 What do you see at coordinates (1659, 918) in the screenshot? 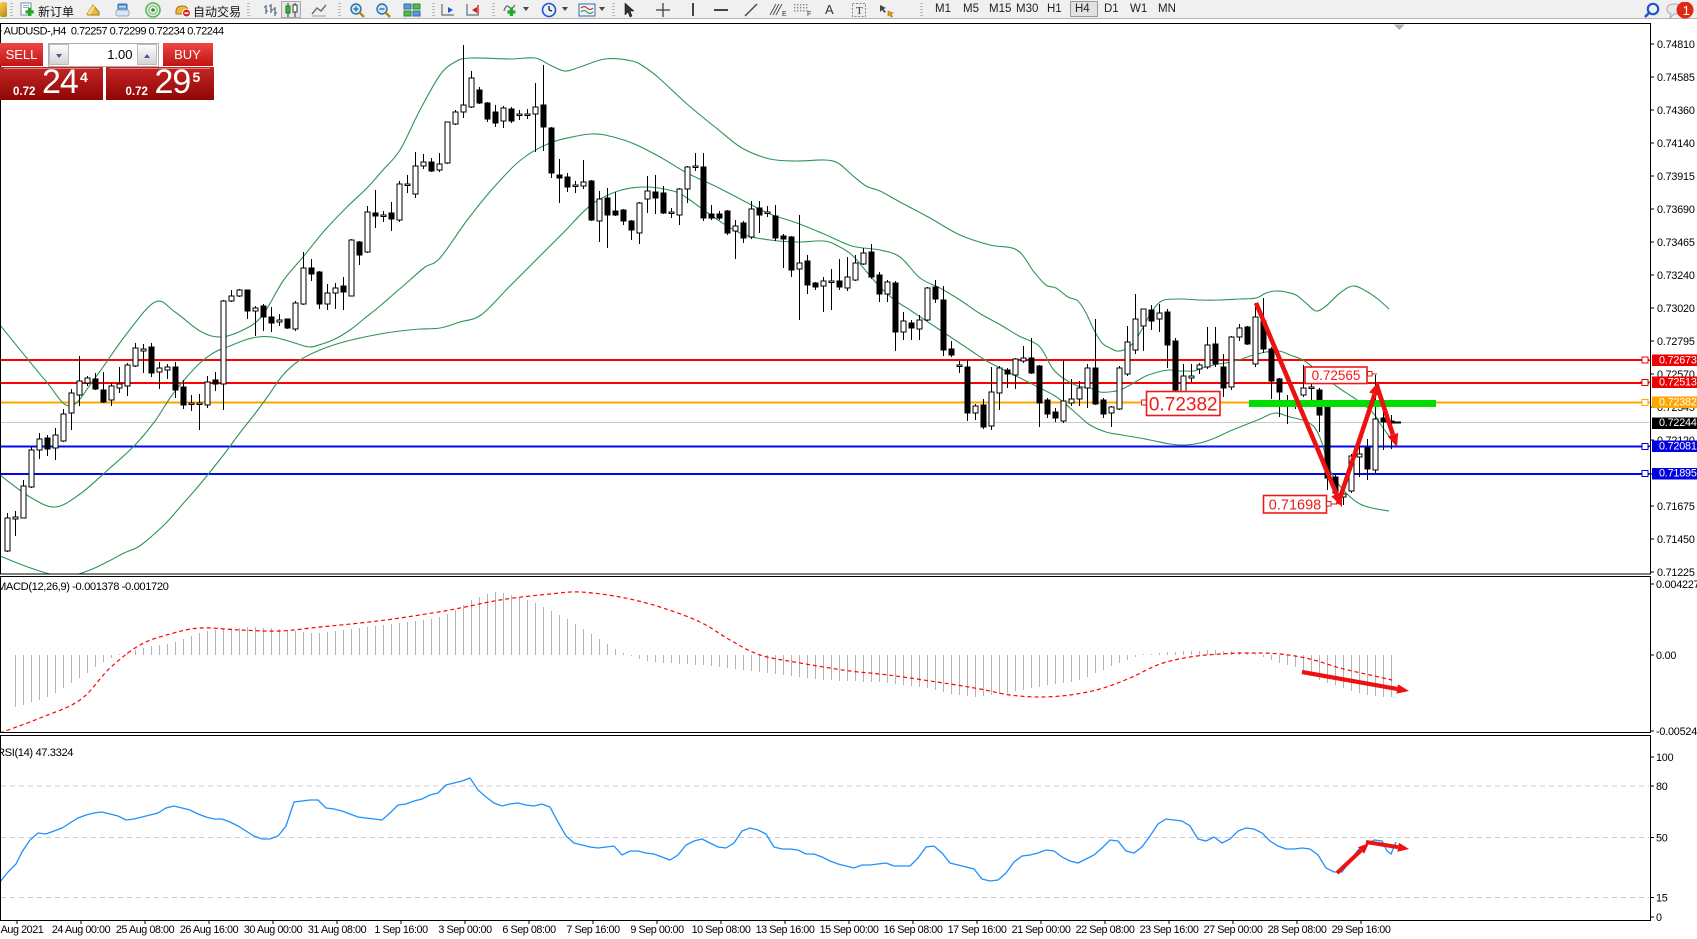
I see `svg-text: 0` at bounding box center [1659, 918].